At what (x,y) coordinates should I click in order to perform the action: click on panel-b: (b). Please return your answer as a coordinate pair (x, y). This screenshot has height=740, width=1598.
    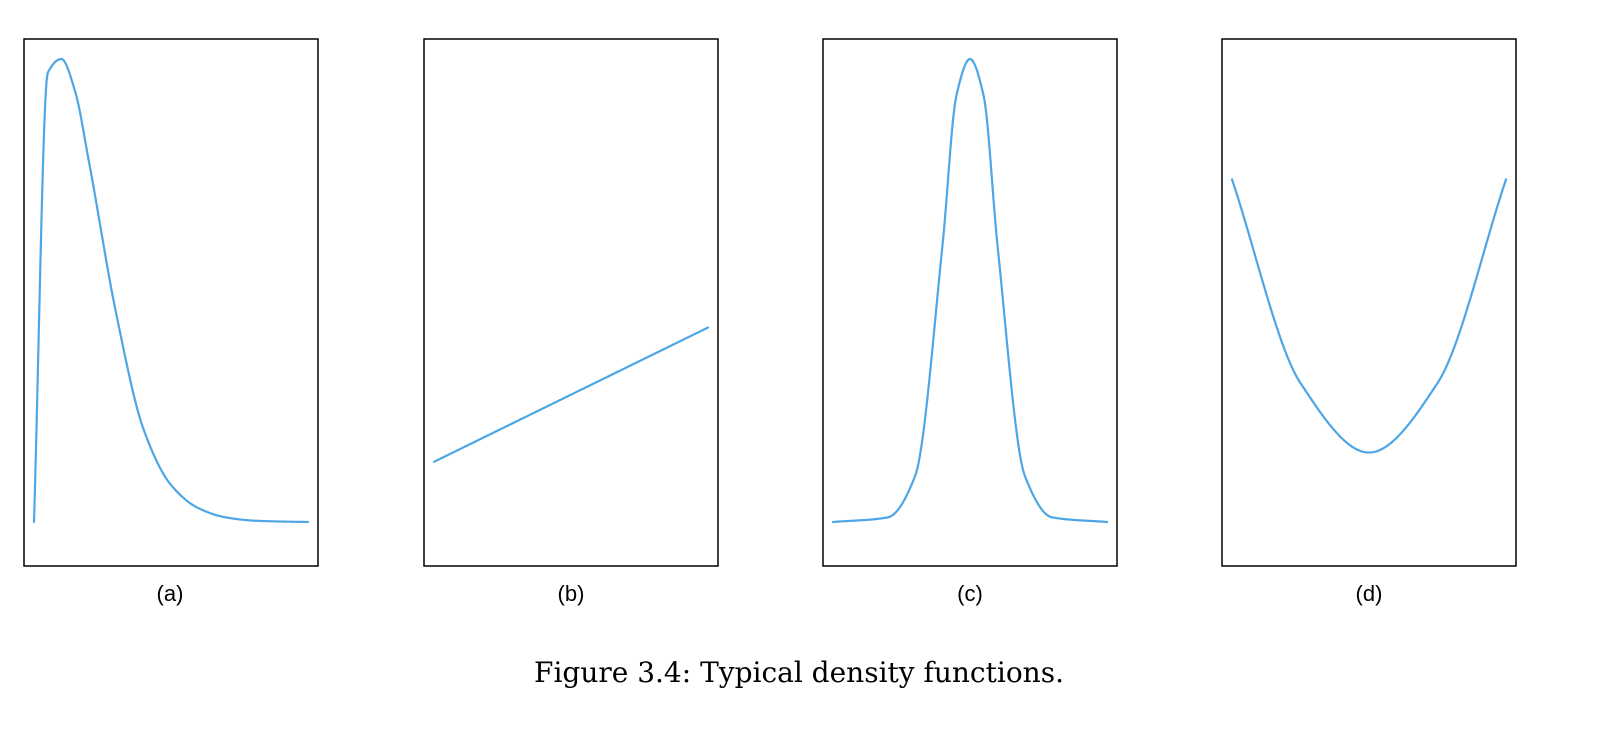
    Looking at the image, I should click on (571, 322).